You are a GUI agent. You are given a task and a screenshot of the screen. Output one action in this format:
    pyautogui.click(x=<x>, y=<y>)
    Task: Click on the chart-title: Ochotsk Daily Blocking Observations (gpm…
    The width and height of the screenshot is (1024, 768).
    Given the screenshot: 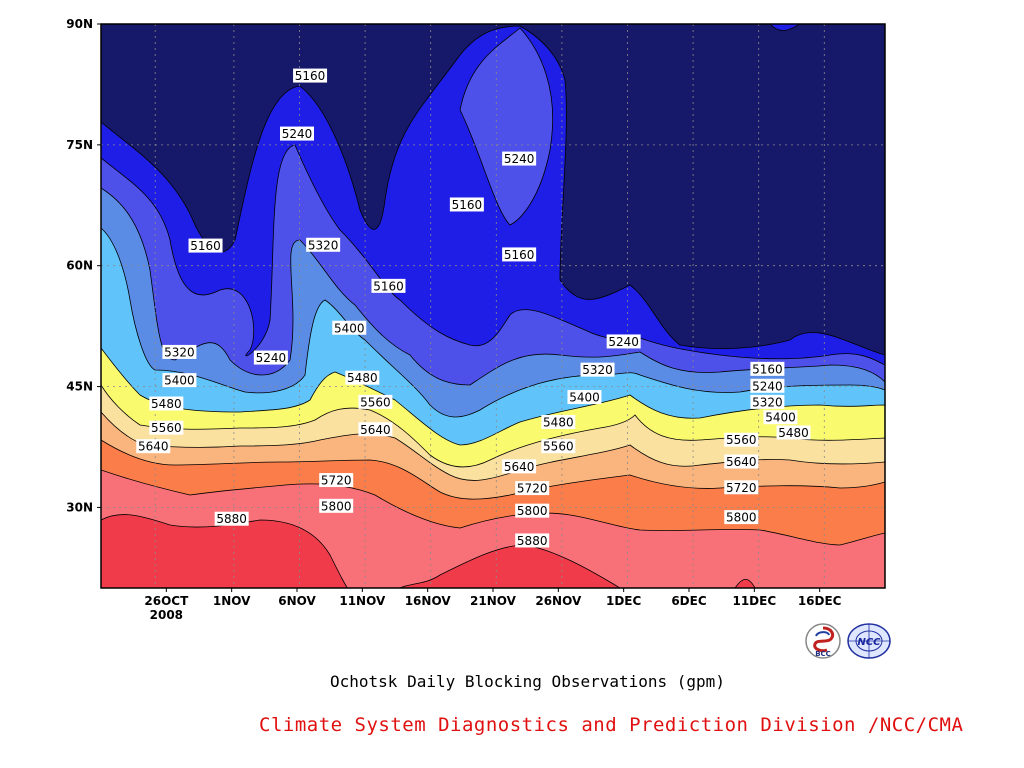 What is the action you would take?
    pyautogui.click(x=527, y=681)
    